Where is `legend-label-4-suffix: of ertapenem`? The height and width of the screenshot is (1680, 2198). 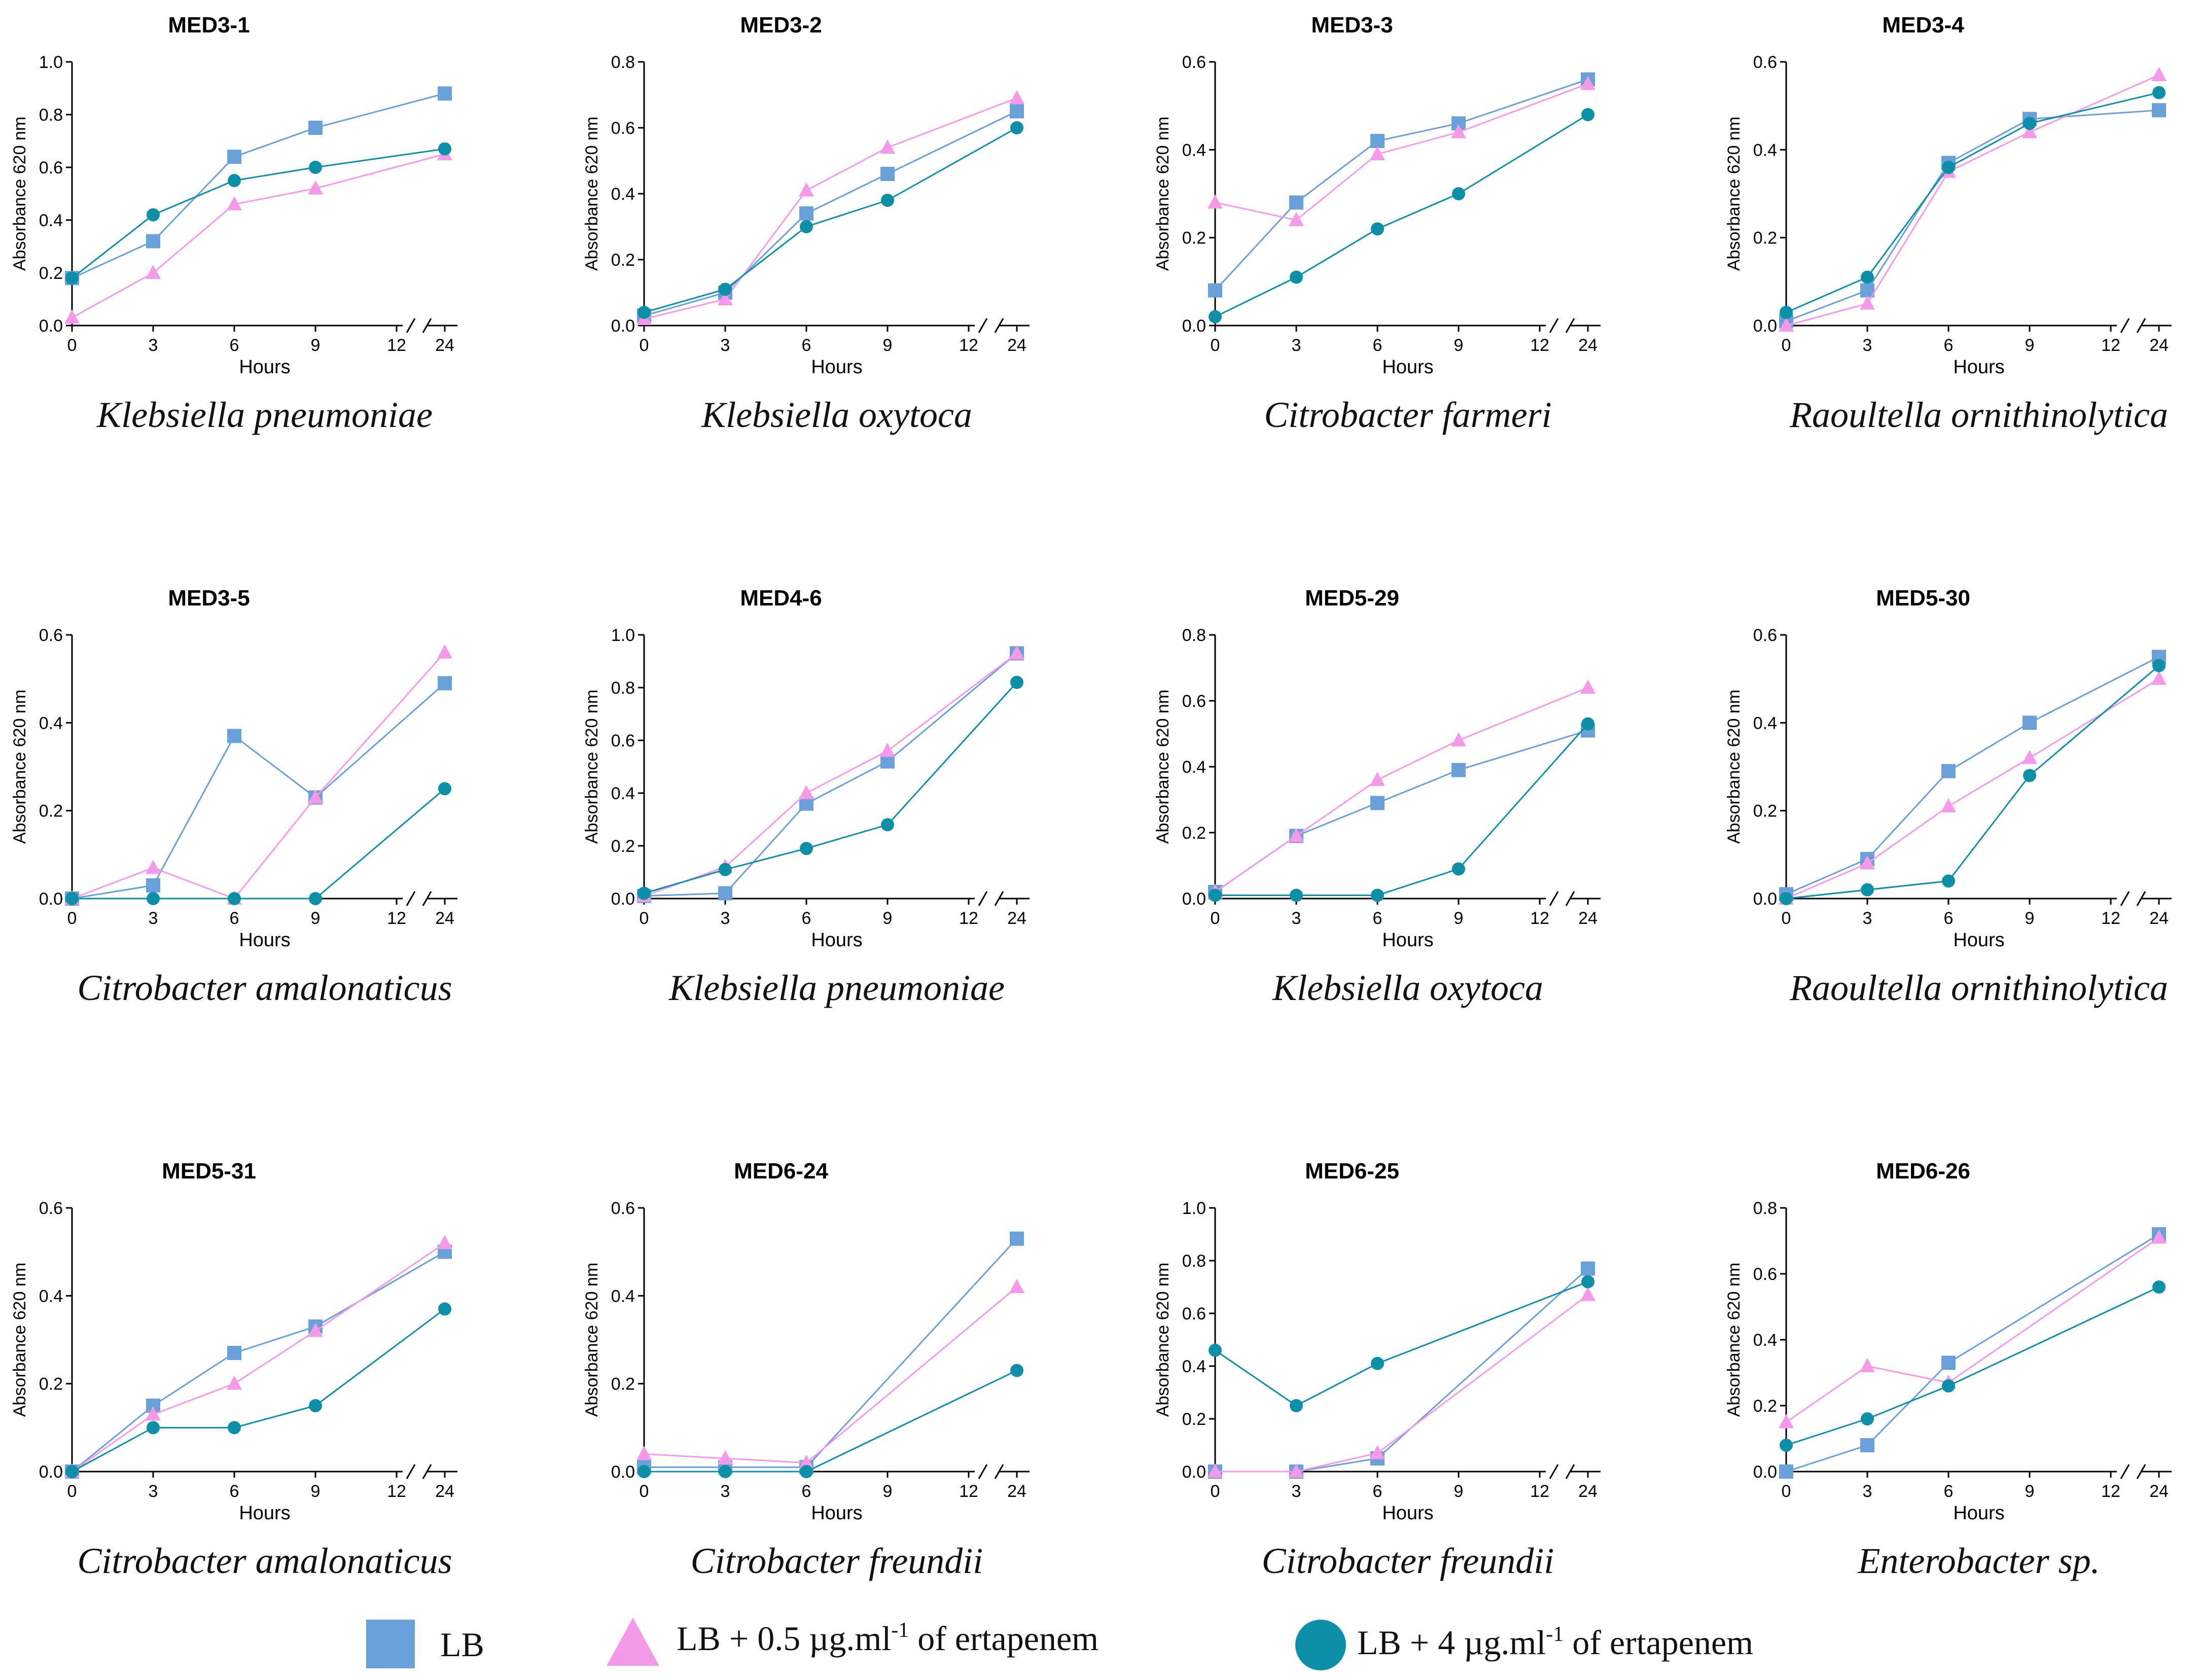
legend-label-4-suffix: of ertapenem is located at coordinates (1658, 1643).